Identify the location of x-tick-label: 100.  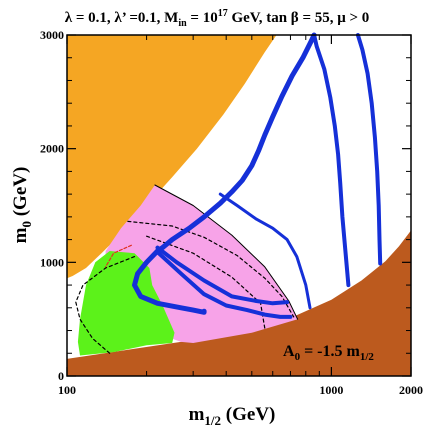
(67, 390).